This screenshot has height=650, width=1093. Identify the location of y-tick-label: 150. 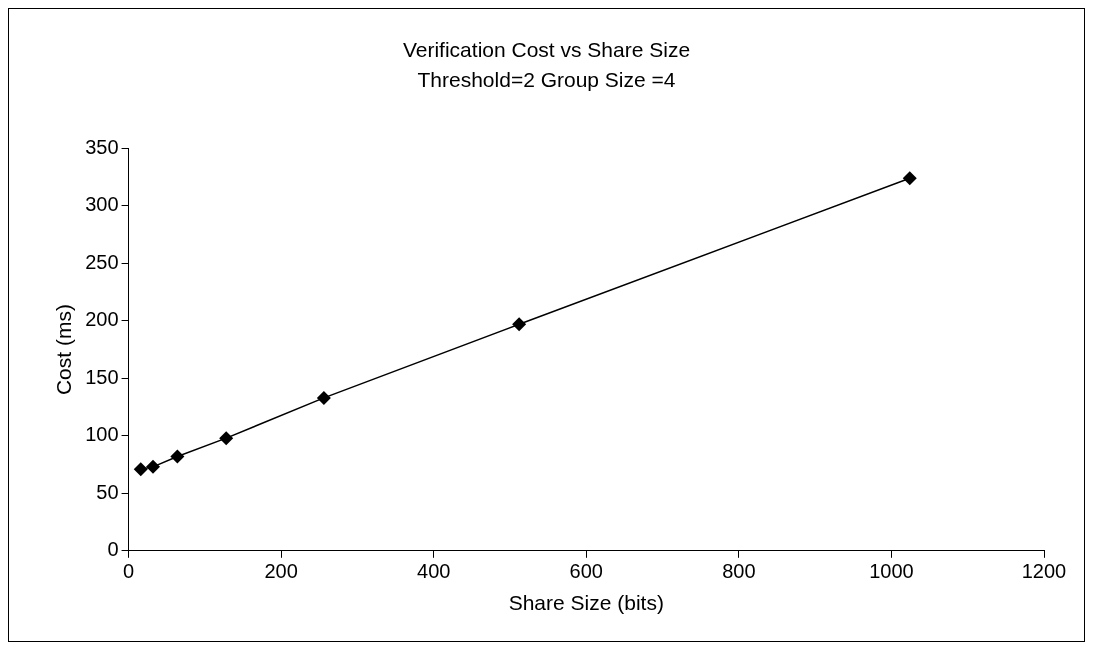
(102, 376).